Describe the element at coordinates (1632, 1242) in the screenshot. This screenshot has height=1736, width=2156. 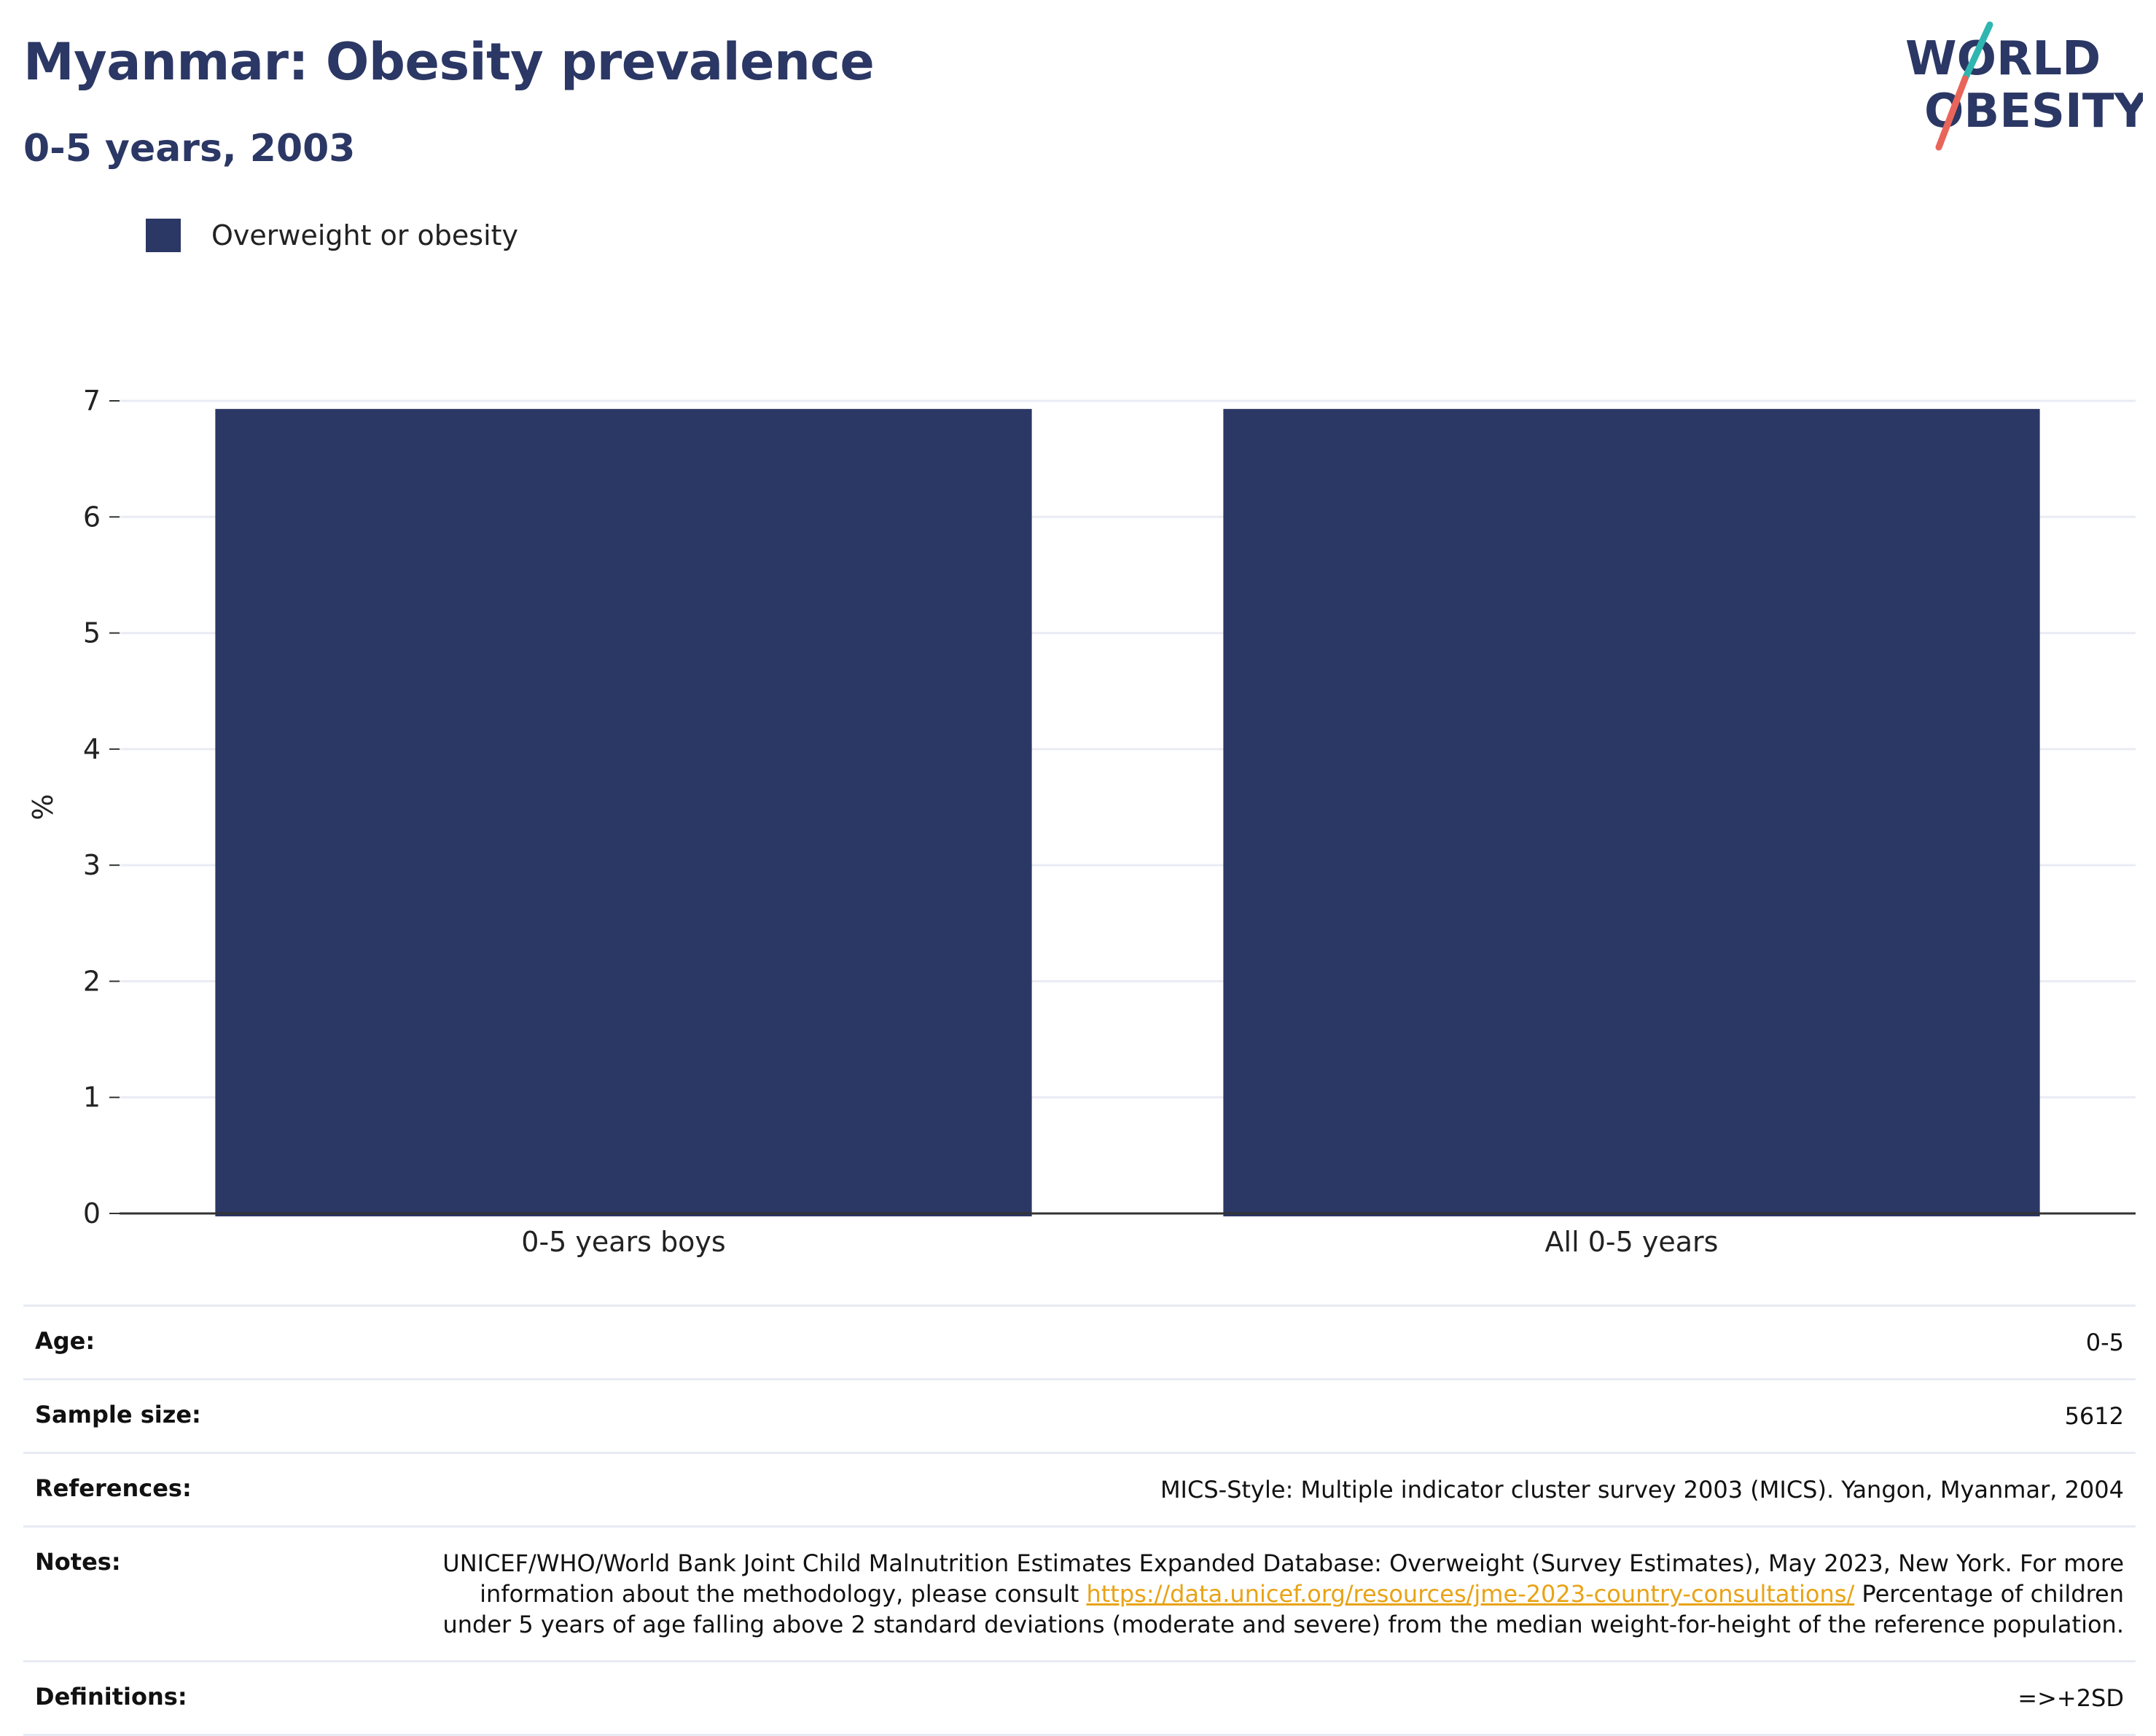
I see `x-tick-label: All 0-5 years` at that location.